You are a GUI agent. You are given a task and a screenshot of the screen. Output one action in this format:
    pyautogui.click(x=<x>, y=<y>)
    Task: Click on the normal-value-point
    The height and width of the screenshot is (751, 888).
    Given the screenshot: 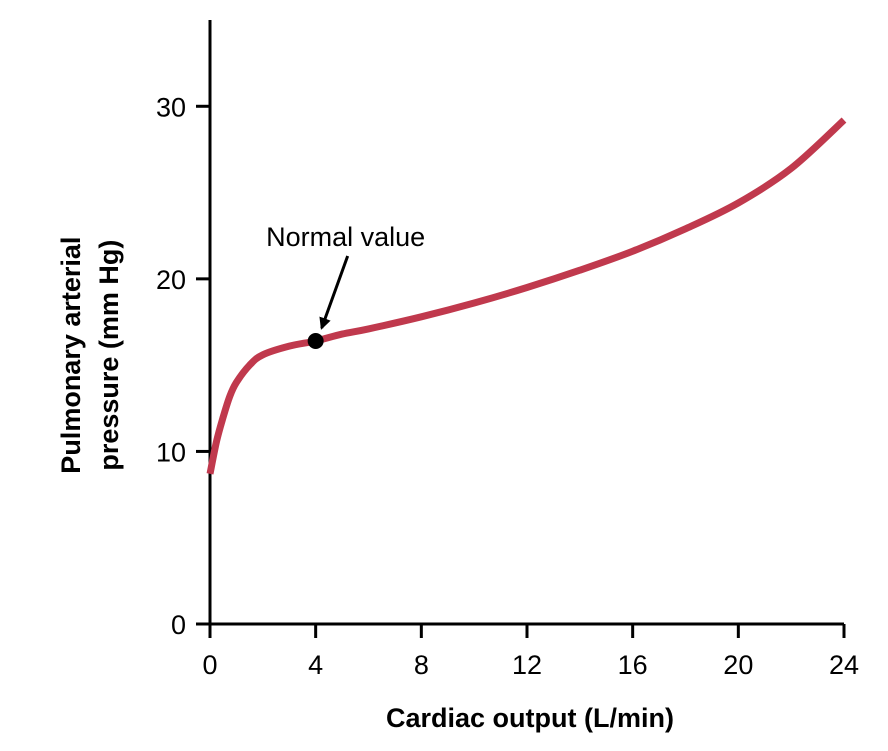 What is the action you would take?
    pyautogui.click(x=315, y=340)
    